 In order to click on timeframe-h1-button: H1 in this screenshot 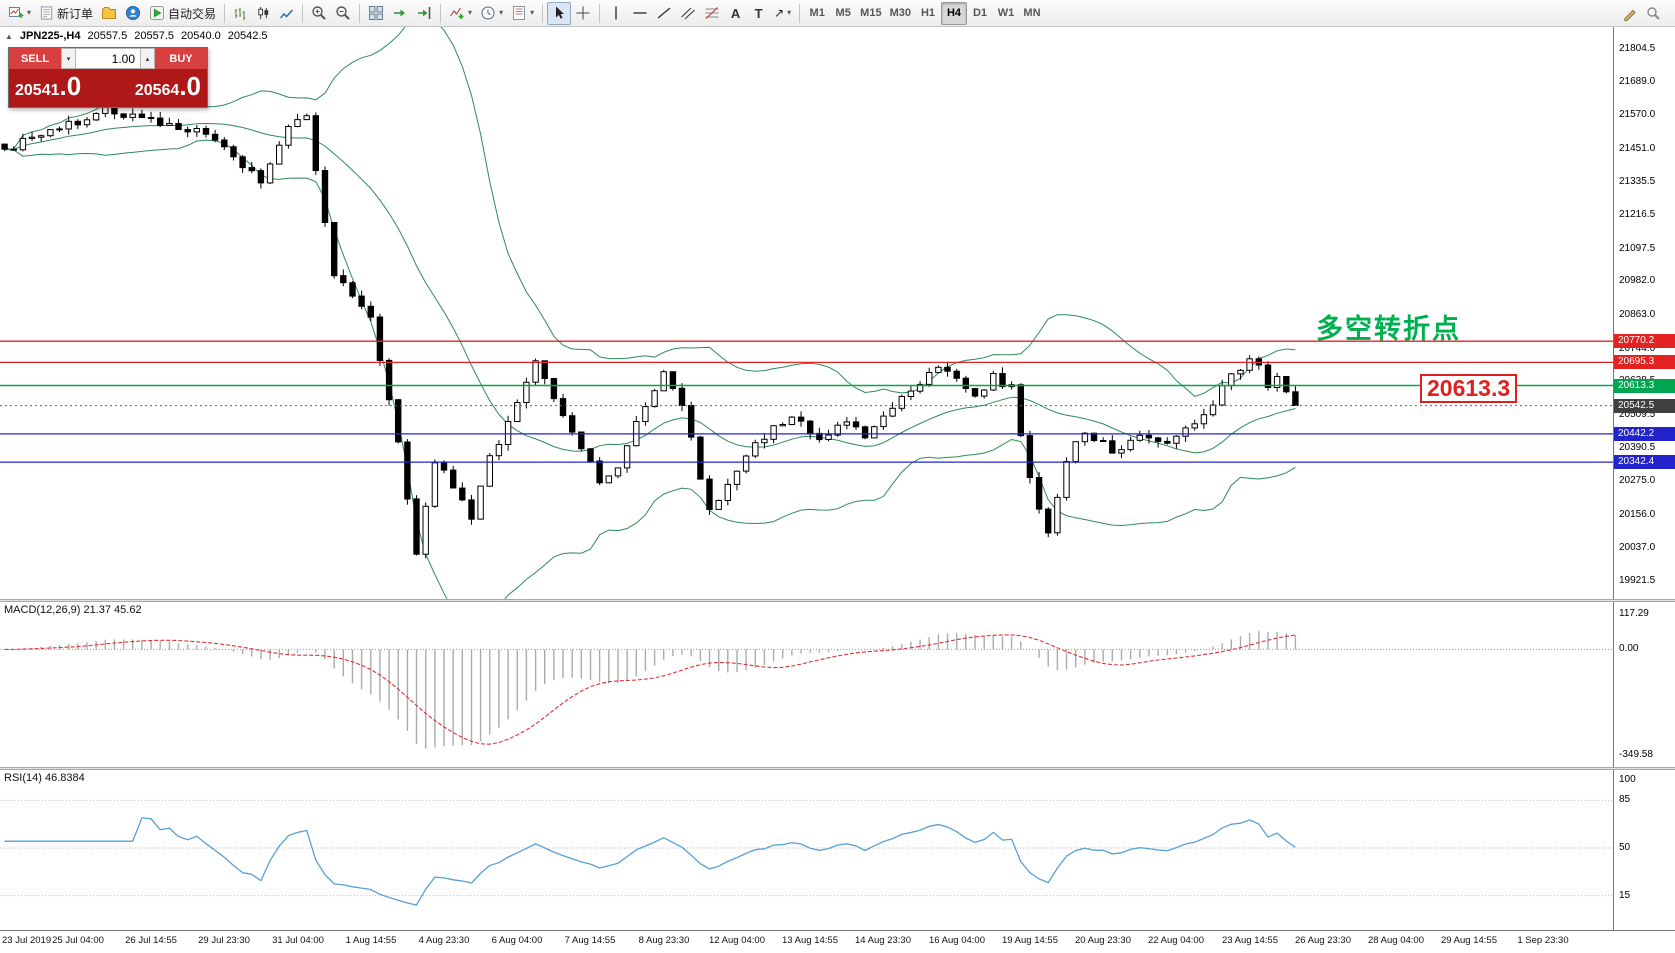, I will do `click(928, 13)`.